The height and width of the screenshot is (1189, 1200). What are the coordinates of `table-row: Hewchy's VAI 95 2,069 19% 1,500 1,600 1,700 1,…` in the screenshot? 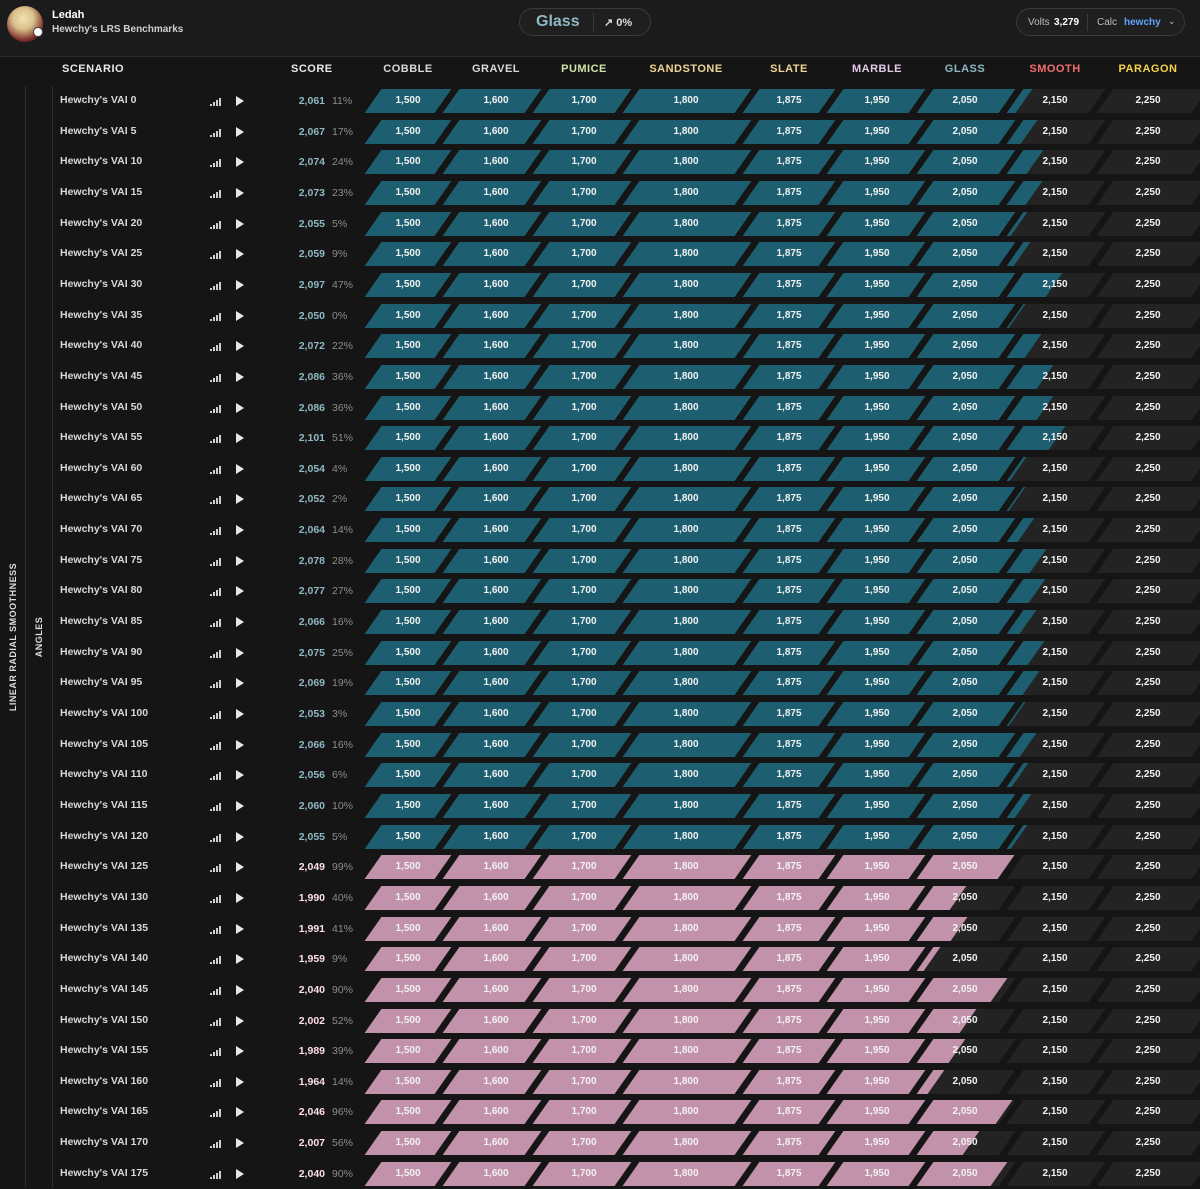 It's located at (626, 683).